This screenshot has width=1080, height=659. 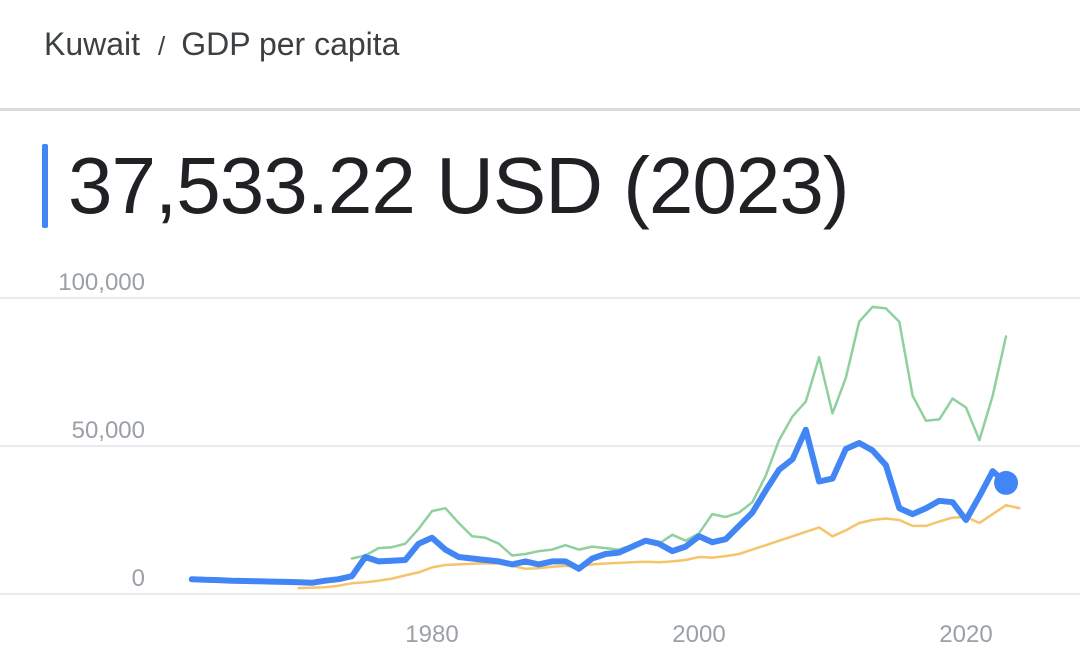 I want to click on latest-value-marker, so click(x=1006, y=482).